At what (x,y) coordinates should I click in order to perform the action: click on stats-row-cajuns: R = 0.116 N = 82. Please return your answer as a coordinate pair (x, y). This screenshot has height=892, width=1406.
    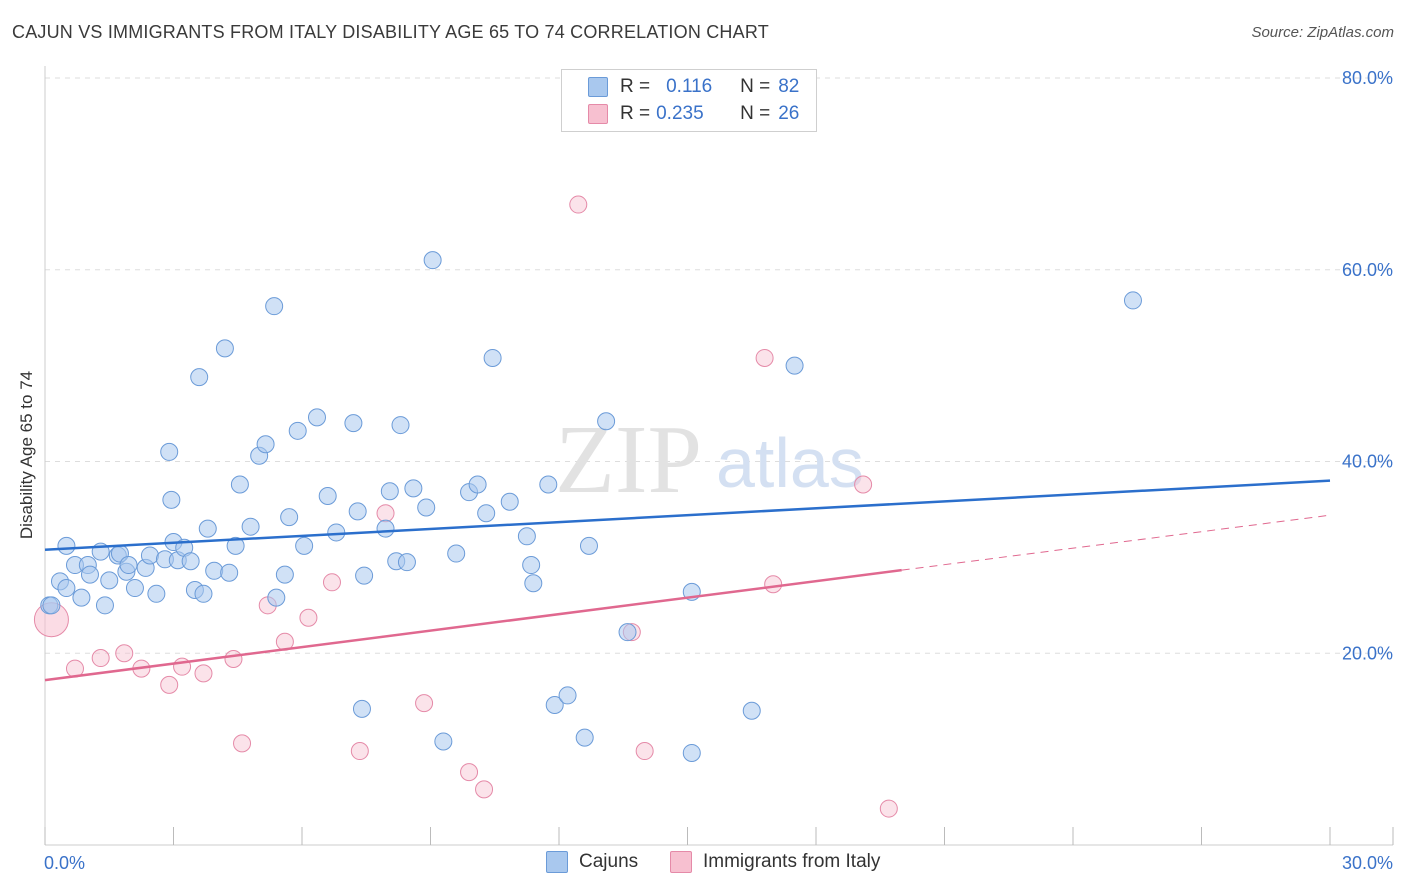
    Looking at the image, I should click on (693, 87).